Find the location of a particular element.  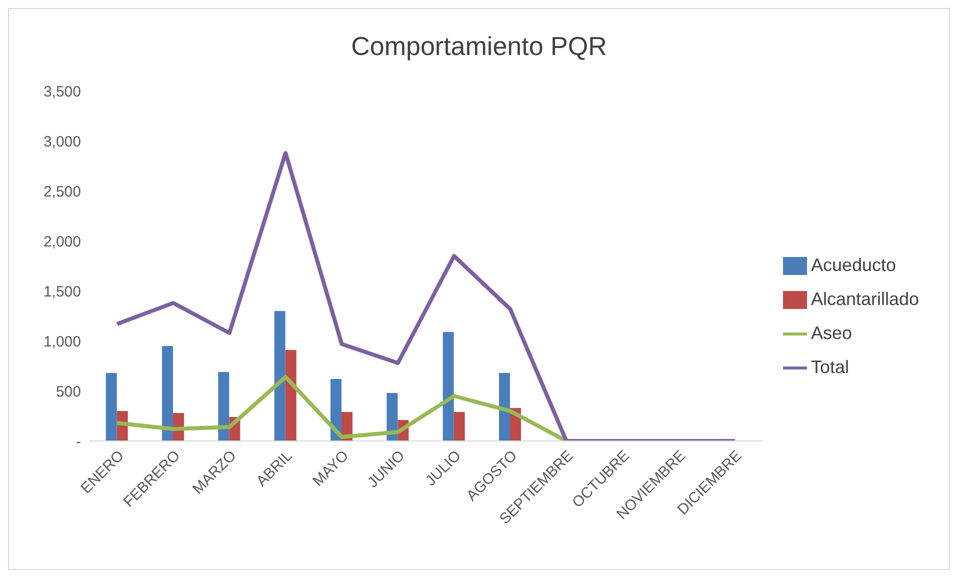

legend-label: Total is located at coordinates (829, 367).